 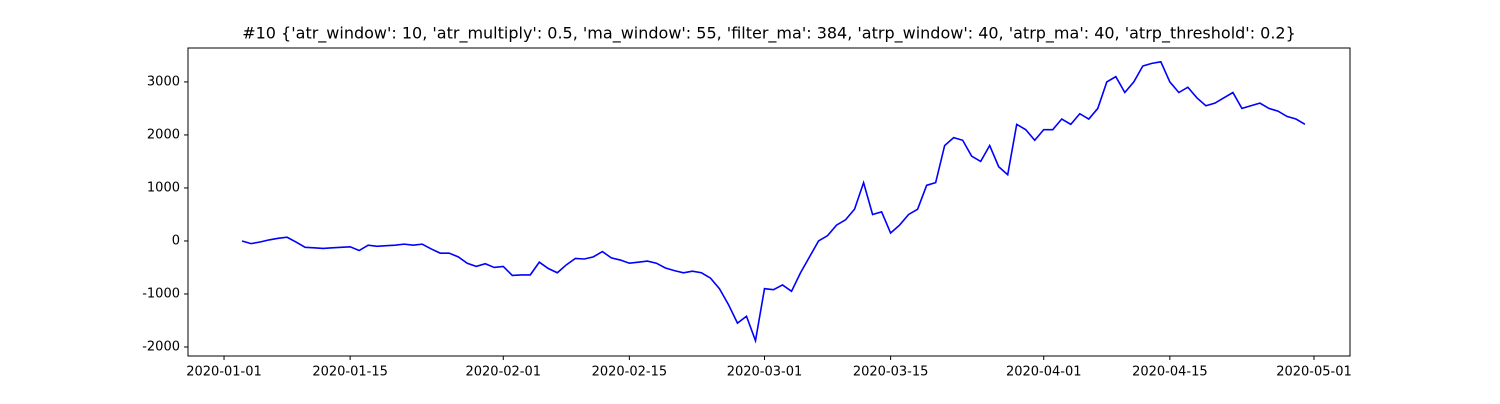 I want to click on x-tick-label: 2020-02-15, so click(x=630, y=372).